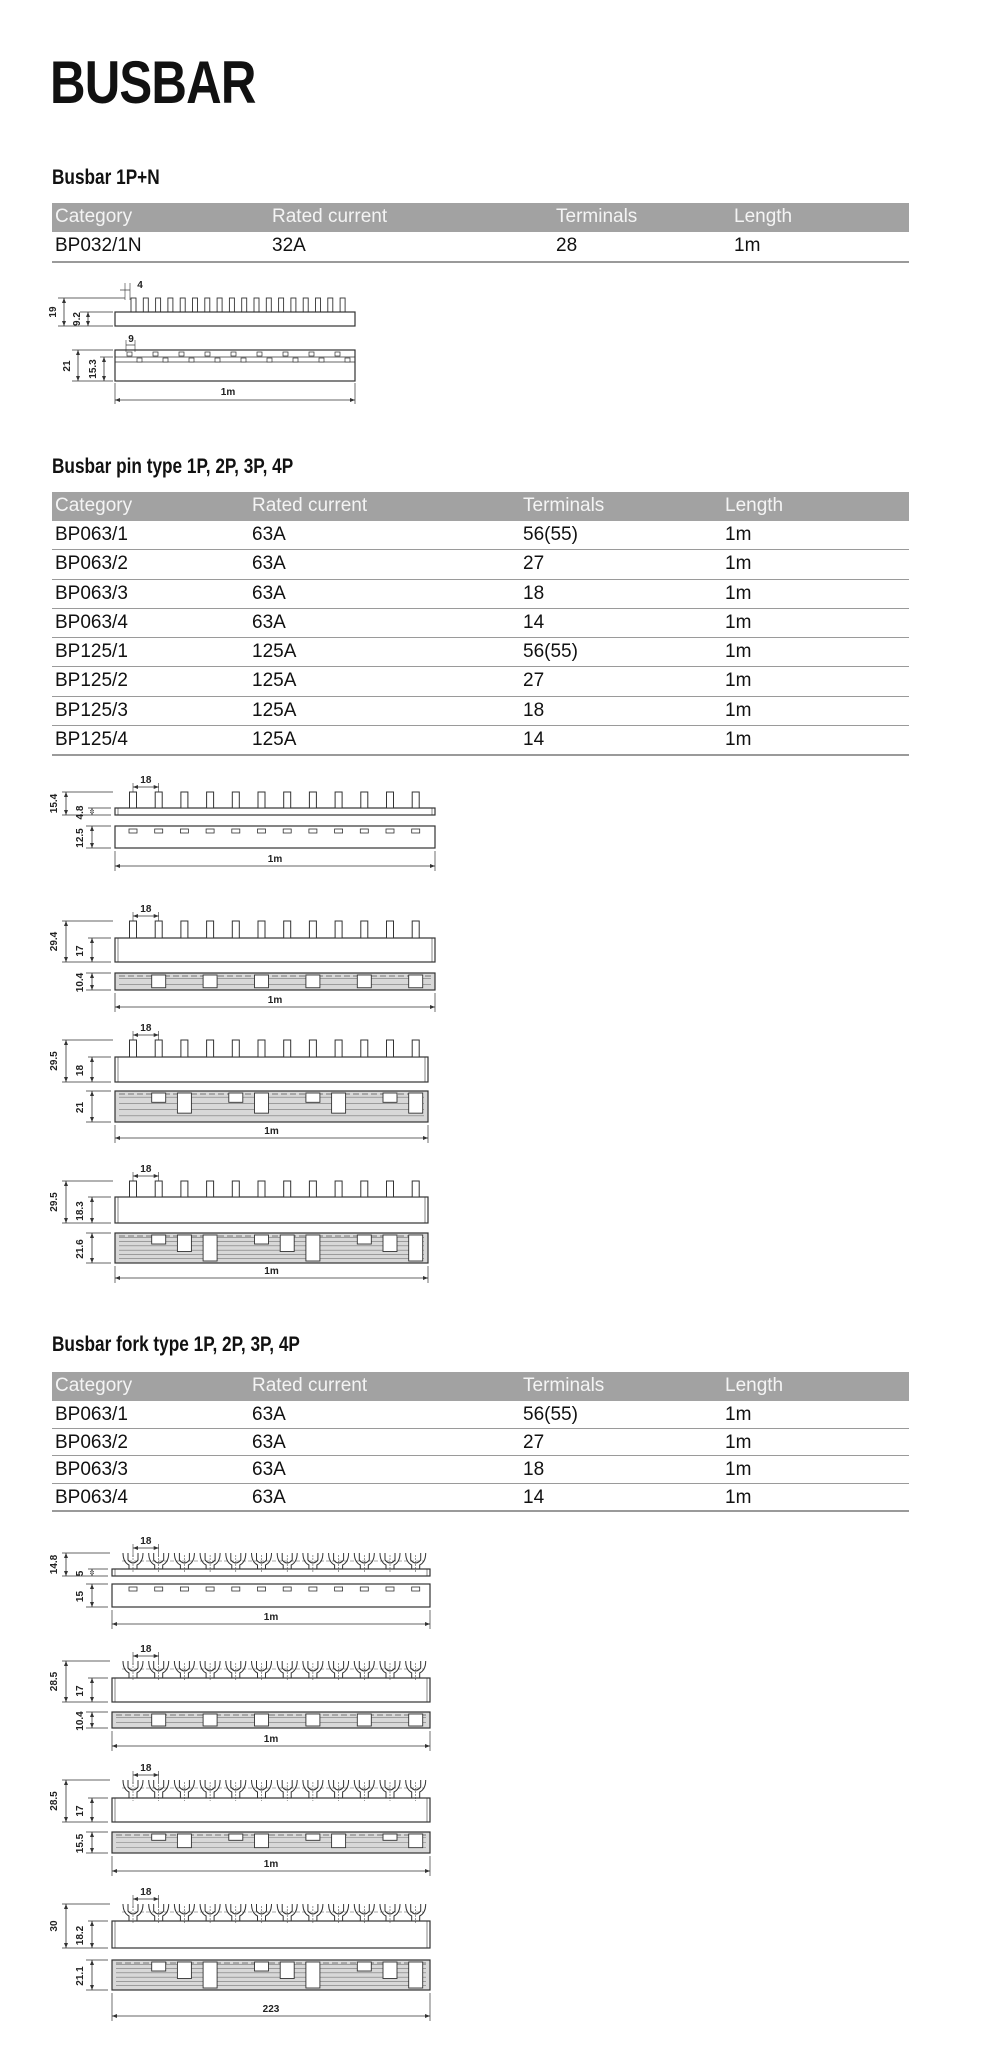 Image resolution: width=1000 pixels, height=2069 pixels. What do you see at coordinates (91, 710) in the screenshot?
I see `table-cell: BP125/3` at bounding box center [91, 710].